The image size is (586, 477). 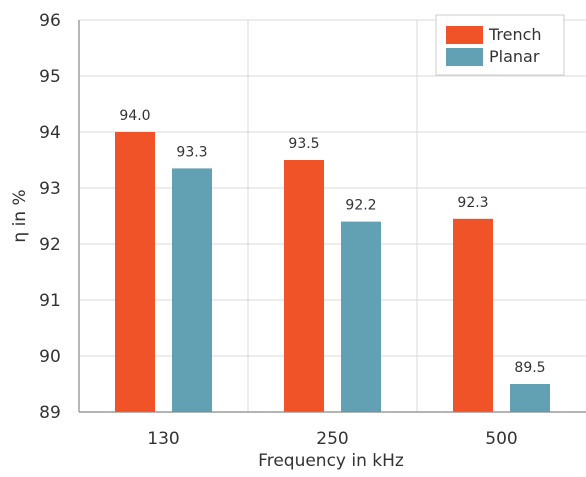 What do you see at coordinates (464, 57) in the screenshot?
I see `legend-swatch-planar` at bounding box center [464, 57].